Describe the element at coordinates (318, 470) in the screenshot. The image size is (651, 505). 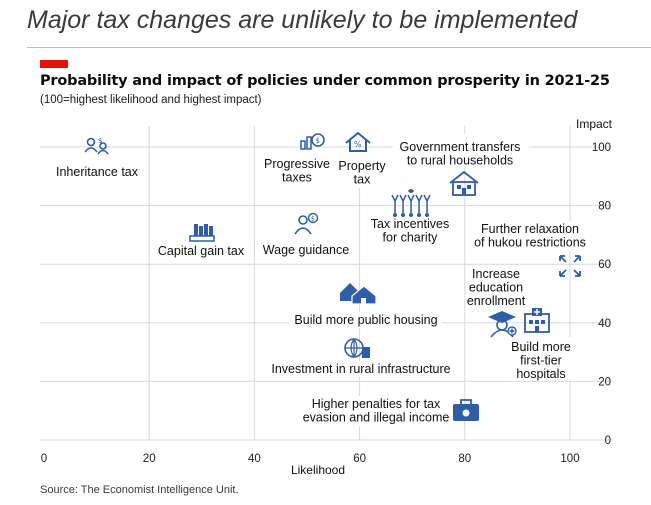
I see `x-axis-label: Likelihood` at that location.